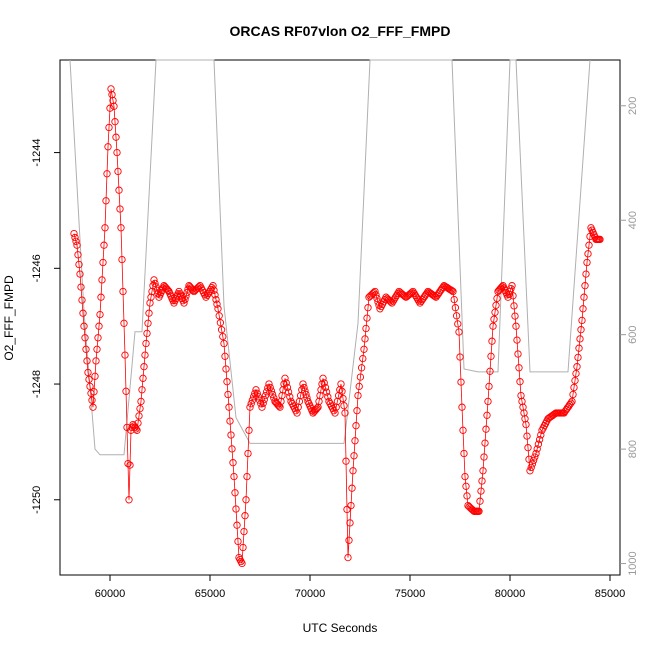 This screenshot has height=650, width=650. What do you see at coordinates (633, 563) in the screenshot?
I see `y2-tick-label-4: 1000` at bounding box center [633, 563].